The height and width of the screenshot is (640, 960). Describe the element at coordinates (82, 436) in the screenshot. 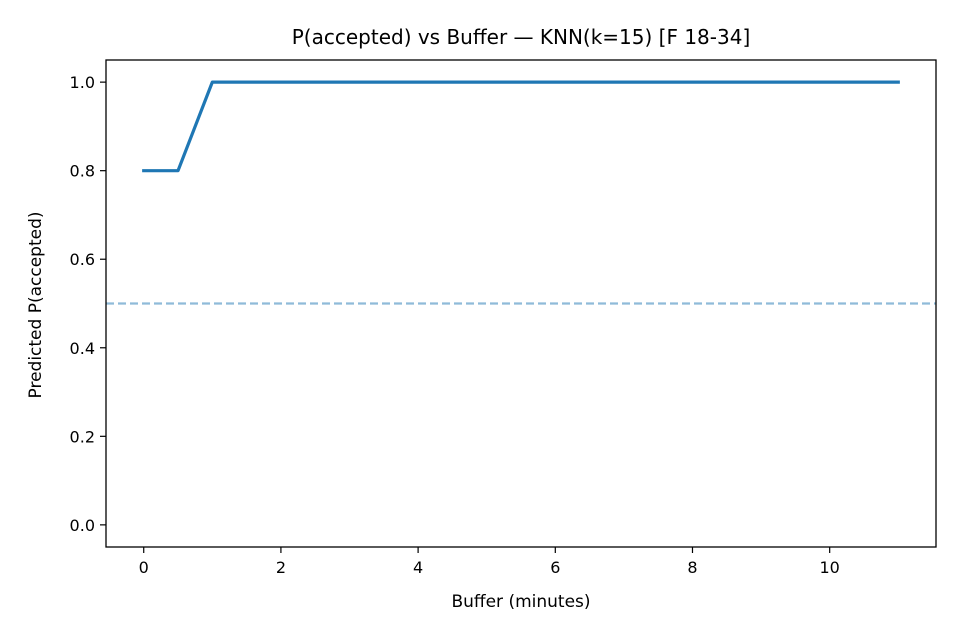

I see `y-tick-label: 0.2` at that location.